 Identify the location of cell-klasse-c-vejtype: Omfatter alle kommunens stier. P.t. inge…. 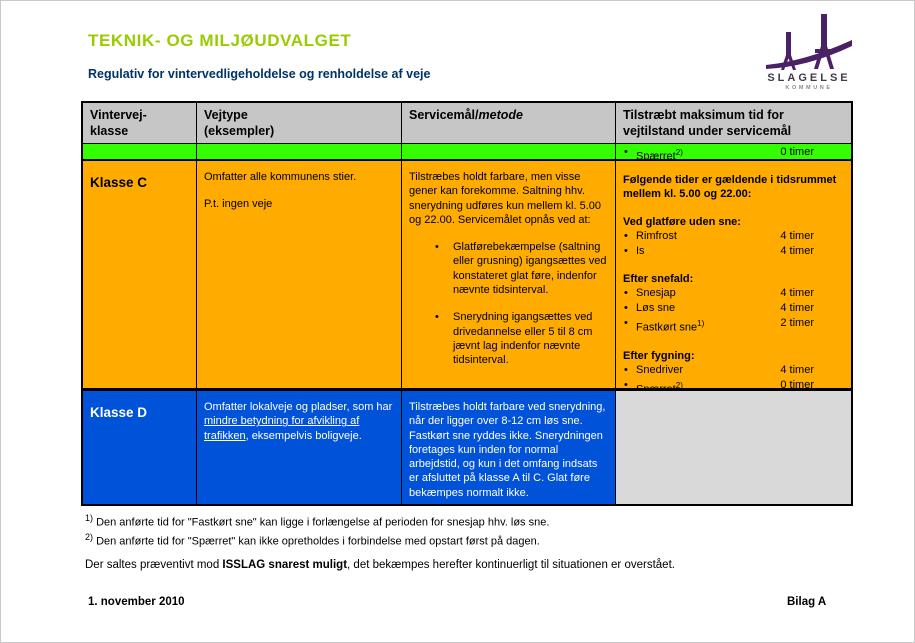
(299, 273).